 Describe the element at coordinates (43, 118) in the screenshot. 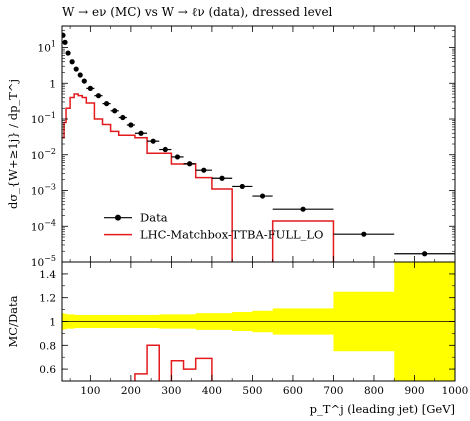

I see `y-tick-label: 10⁻¹` at that location.